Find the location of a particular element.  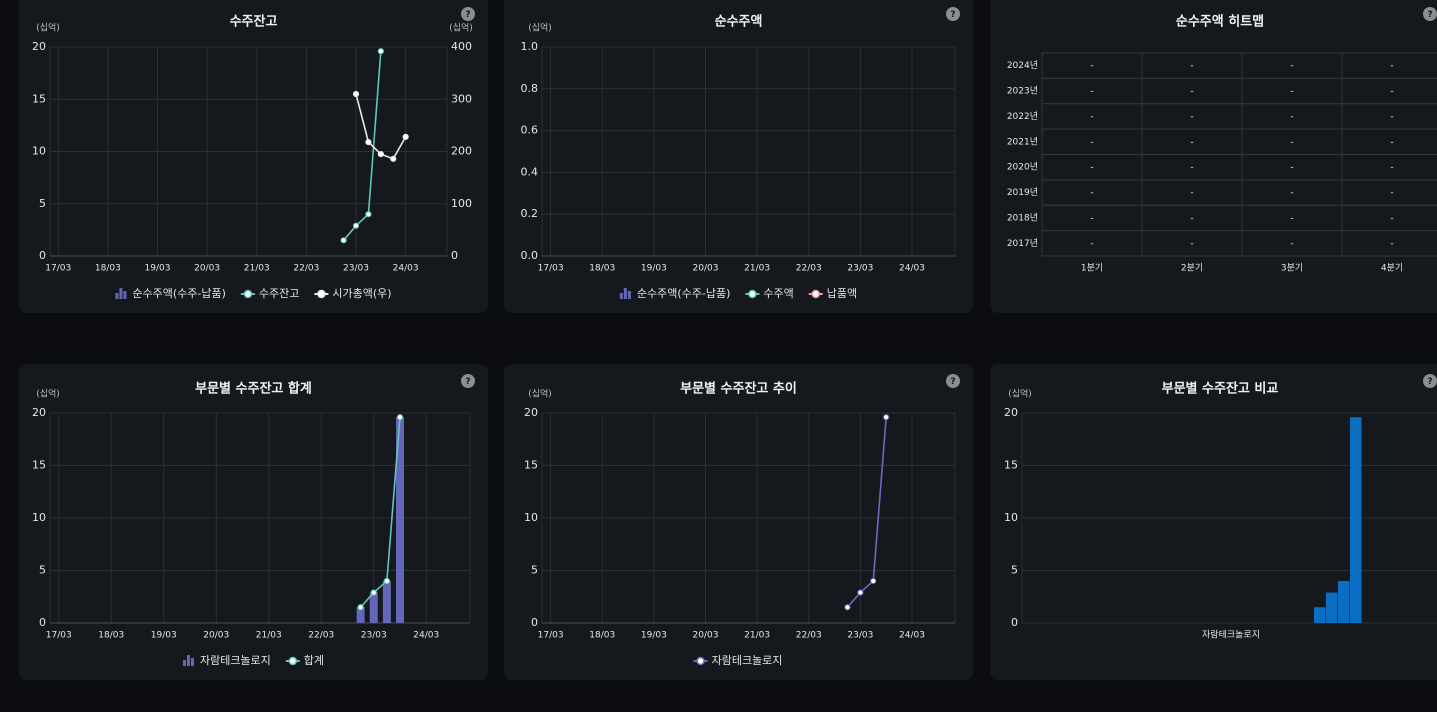

row-label: 2020년 is located at coordinates (1022, 167).